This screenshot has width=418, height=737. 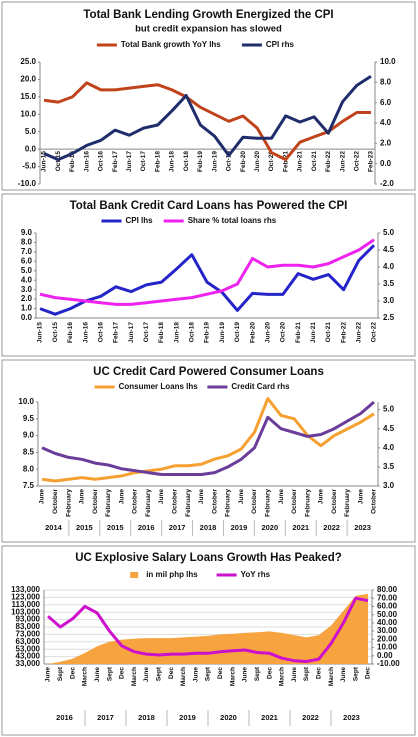 What do you see at coordinates (26, 401) in the screenshot?
I see `y-tick-label: 10.0` at bounding box center [26, 401].